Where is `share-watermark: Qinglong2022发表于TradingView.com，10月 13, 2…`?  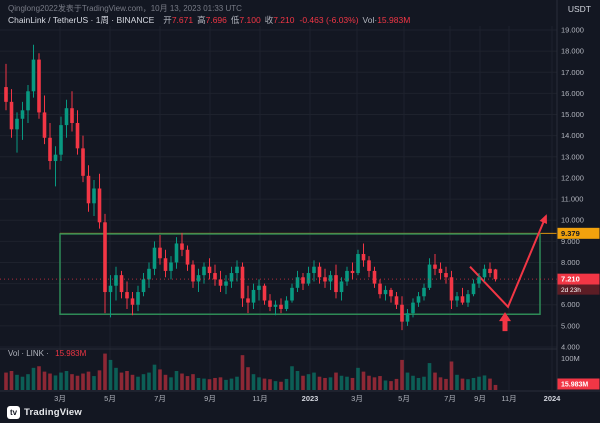
share-watermark: Qinglong2022发表于TradingView.com，10月 13, 2… is located at coordinates (125, 8).